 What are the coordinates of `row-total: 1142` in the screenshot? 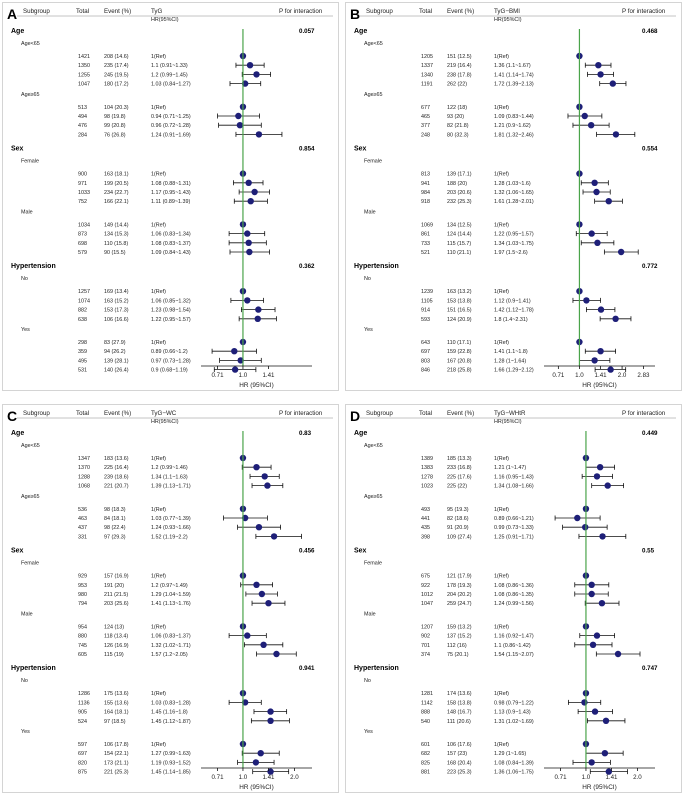 It's located at (427, 703).